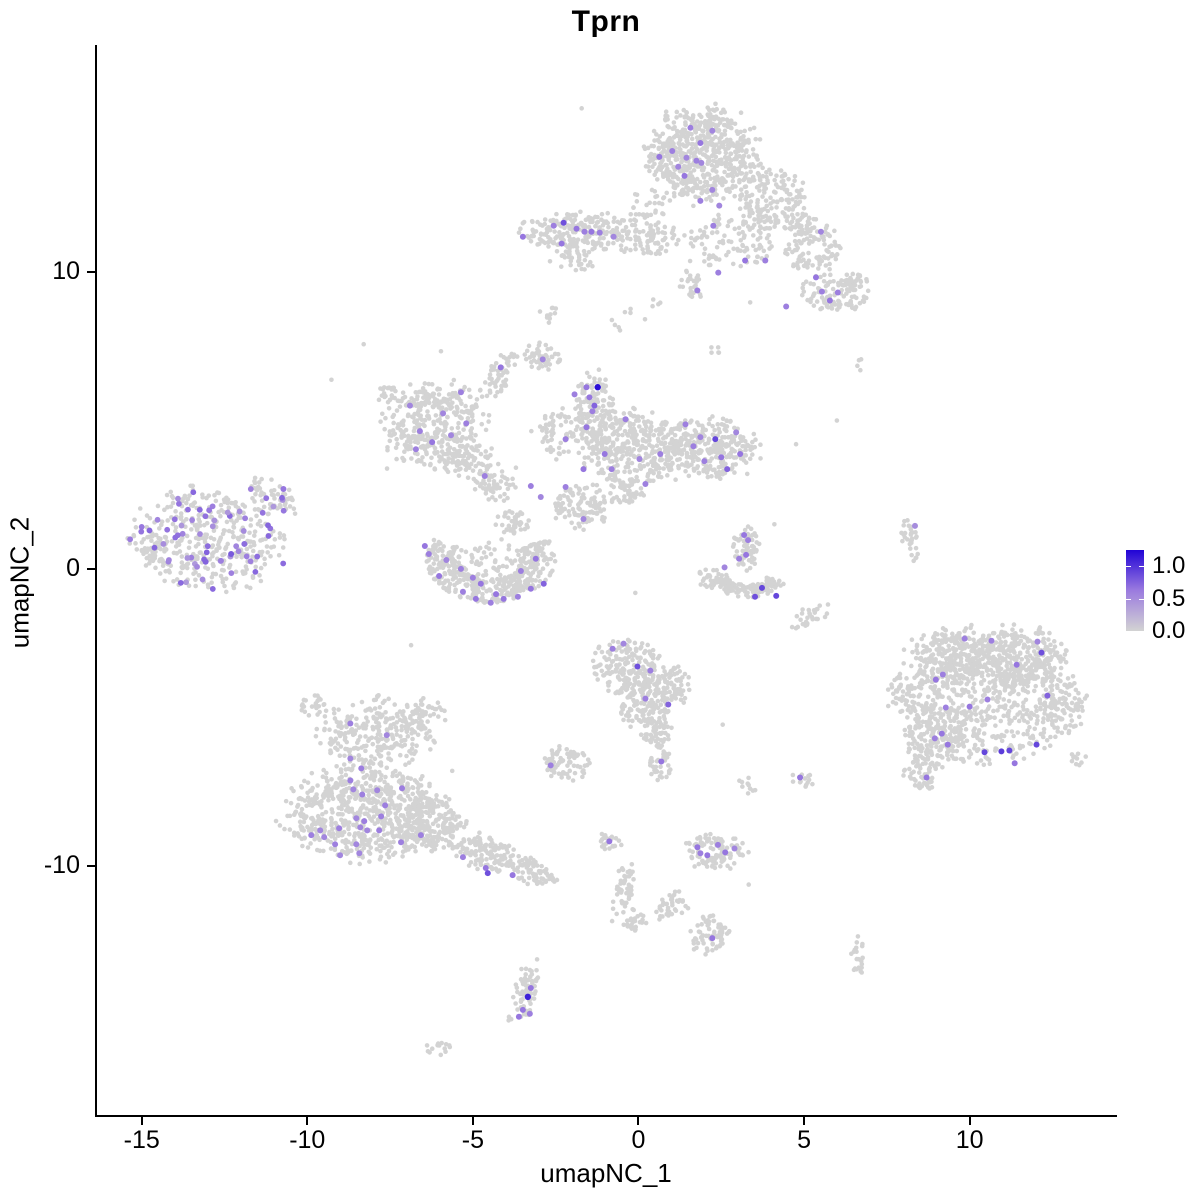 The image size is (1200, 1200). Describe the element at coordinates (606, 21) in the screenshot. I see `plot-title: Tprn` at that location.